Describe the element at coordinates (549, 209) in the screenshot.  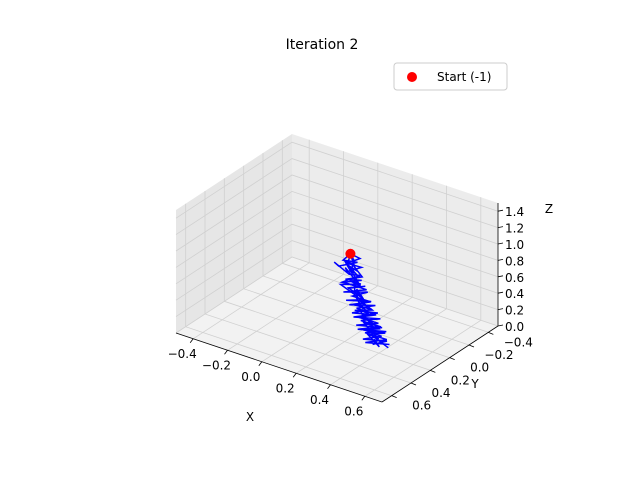
I see `z-axis-label: Z` at that location.